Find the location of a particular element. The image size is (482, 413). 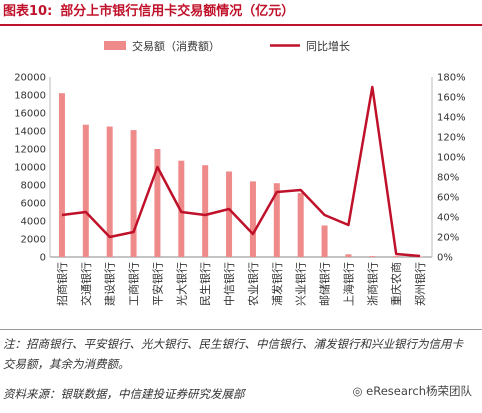

y-right-tick-label: 160% is located at coordinates (451, 98).